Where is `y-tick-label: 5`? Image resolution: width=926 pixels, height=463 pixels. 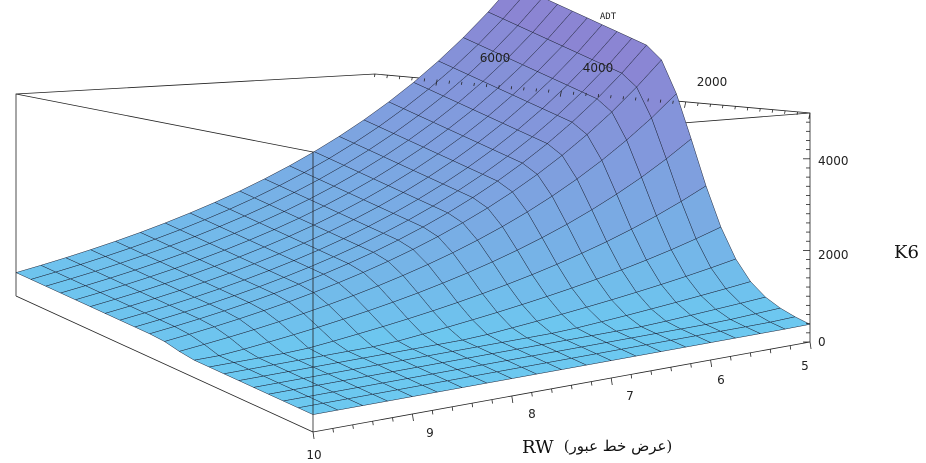
y-tick-label: 5 is located at coordinates (805, 366).